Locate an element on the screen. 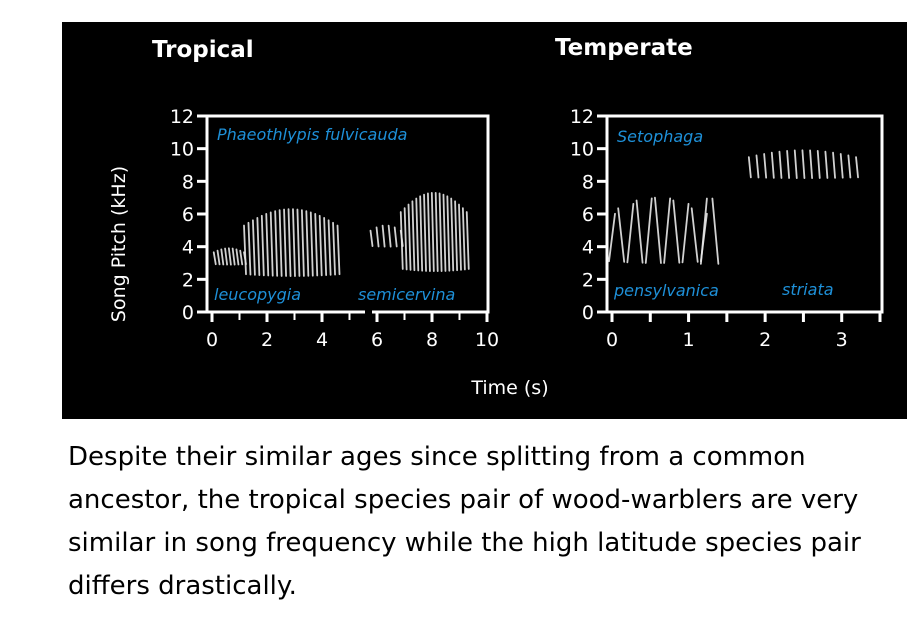  x-tick-label: 2 is located at coordinates (267, 340).